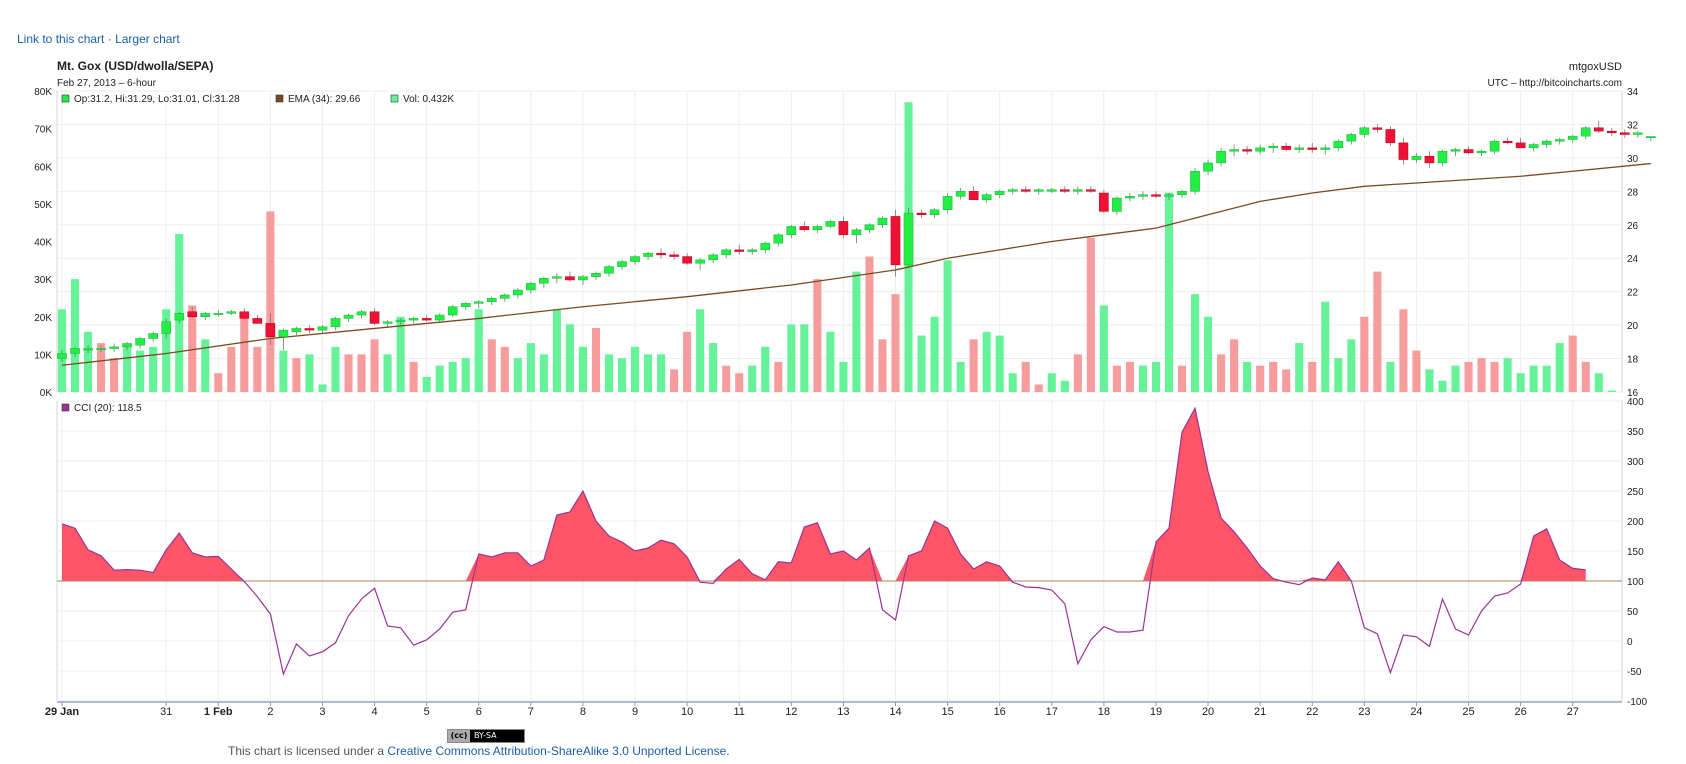 This screenshot has width=1686, height=764. I want to click on x-tick-label: 7, so click(531, 712).